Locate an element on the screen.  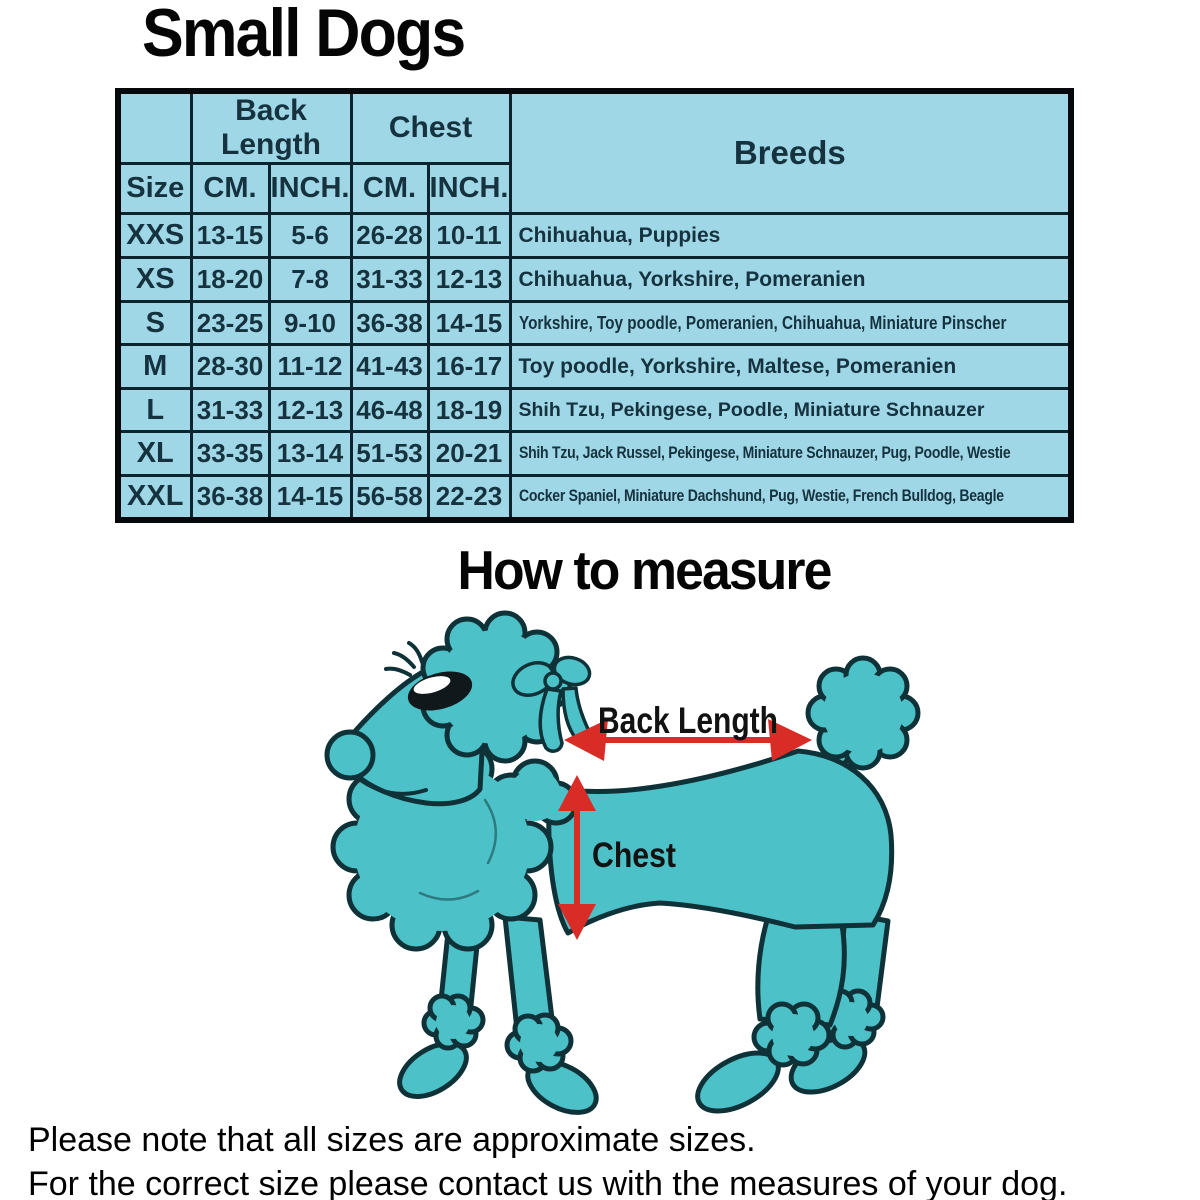
group-header-row: Back Length Chest Breeds is located at coordinates (594, 152).